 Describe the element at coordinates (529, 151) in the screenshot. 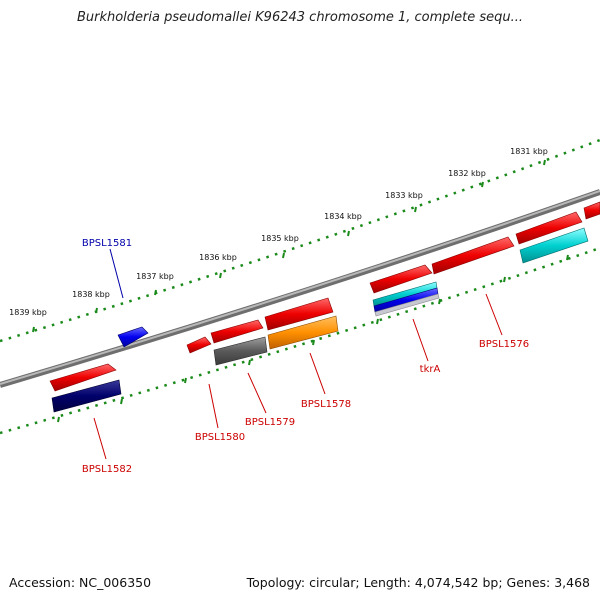

I see `scale-label-1831: 1831 kbp` at that location.